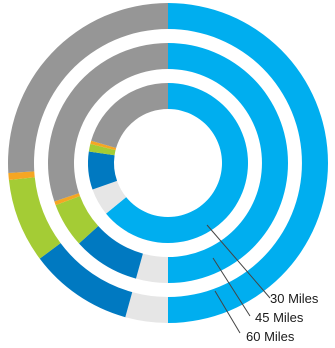  What do you see at coordinates (227, 312) in the screenshot?
I see `leader-line-60-miles` at bounding box center [227, 312].